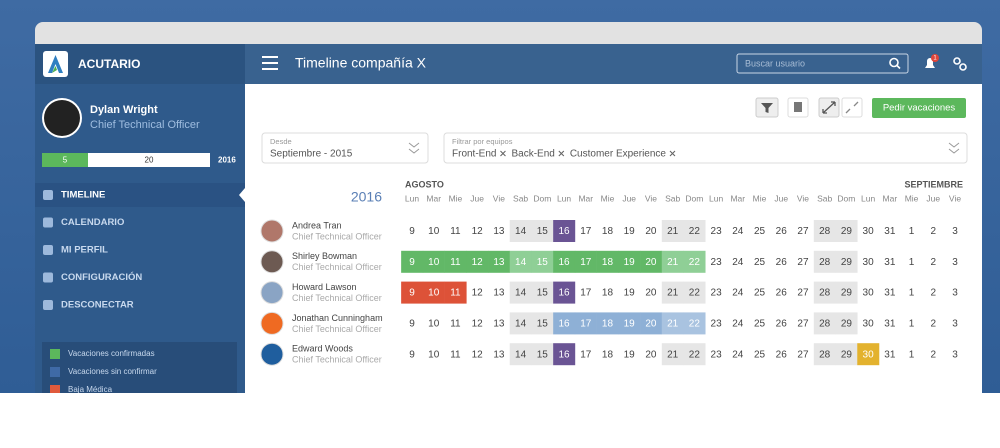  What do you see at coordinates (478, 354) in the screenshot?
I see `day-number: 12` at bounding box center [478, 354].